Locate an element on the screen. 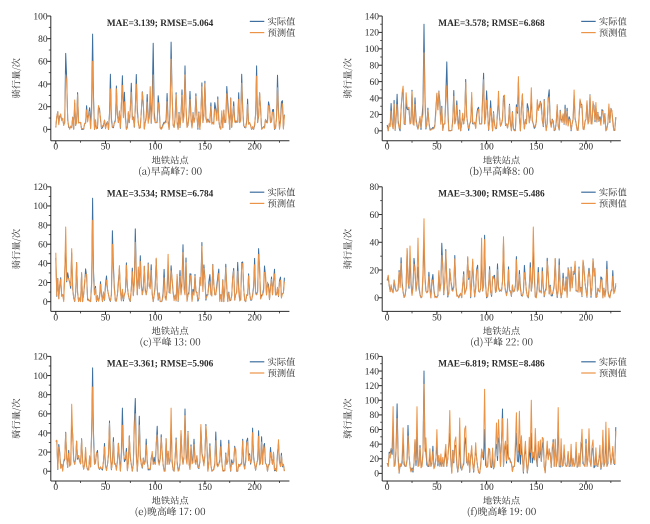  svg-text: MAE=3.361; RMSE=5.906 is located at coordinates (160, 364).